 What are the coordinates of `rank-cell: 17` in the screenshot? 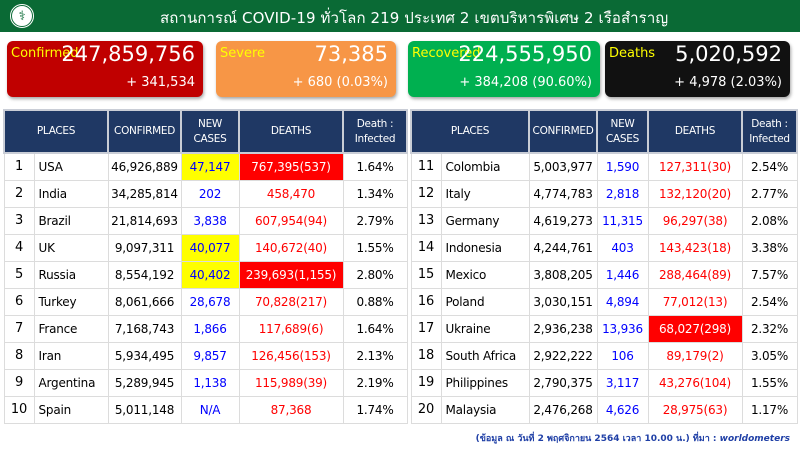 It's located at (426, 328).